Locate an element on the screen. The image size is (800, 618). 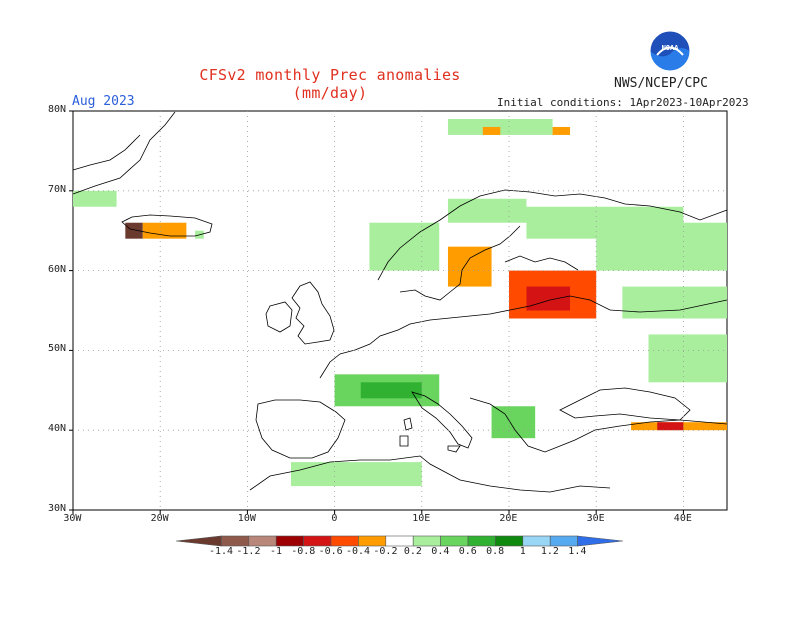
logo-text: NOAA is located at coordinates (671, 48).